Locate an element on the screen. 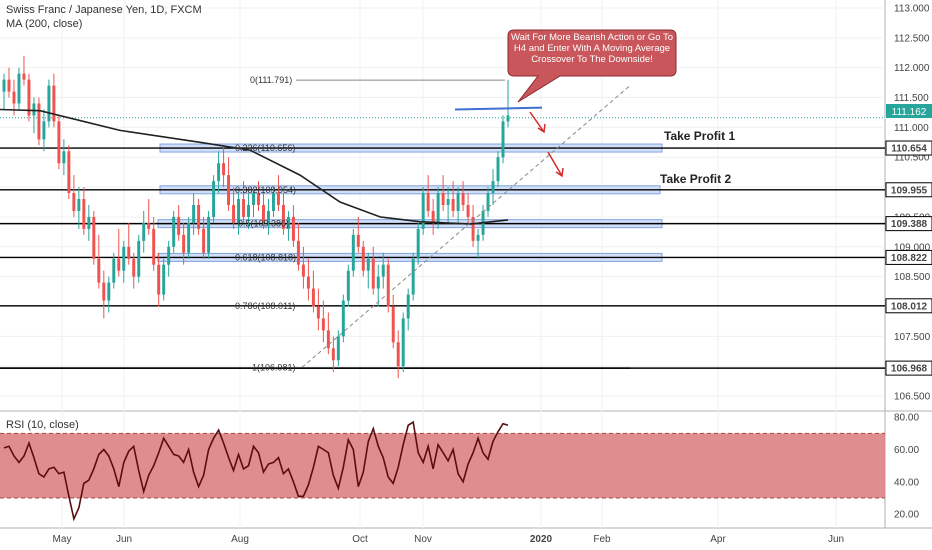 This screenshot has height=550, width=932. level-price-label: 108.822 is located at coordinates (909, 258).